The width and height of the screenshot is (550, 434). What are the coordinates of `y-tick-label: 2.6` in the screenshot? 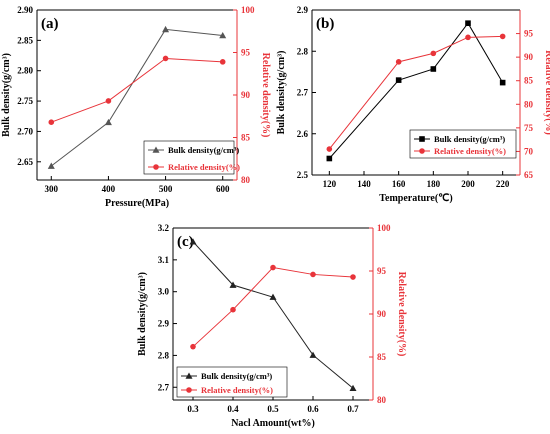 It's located at (303, 134).